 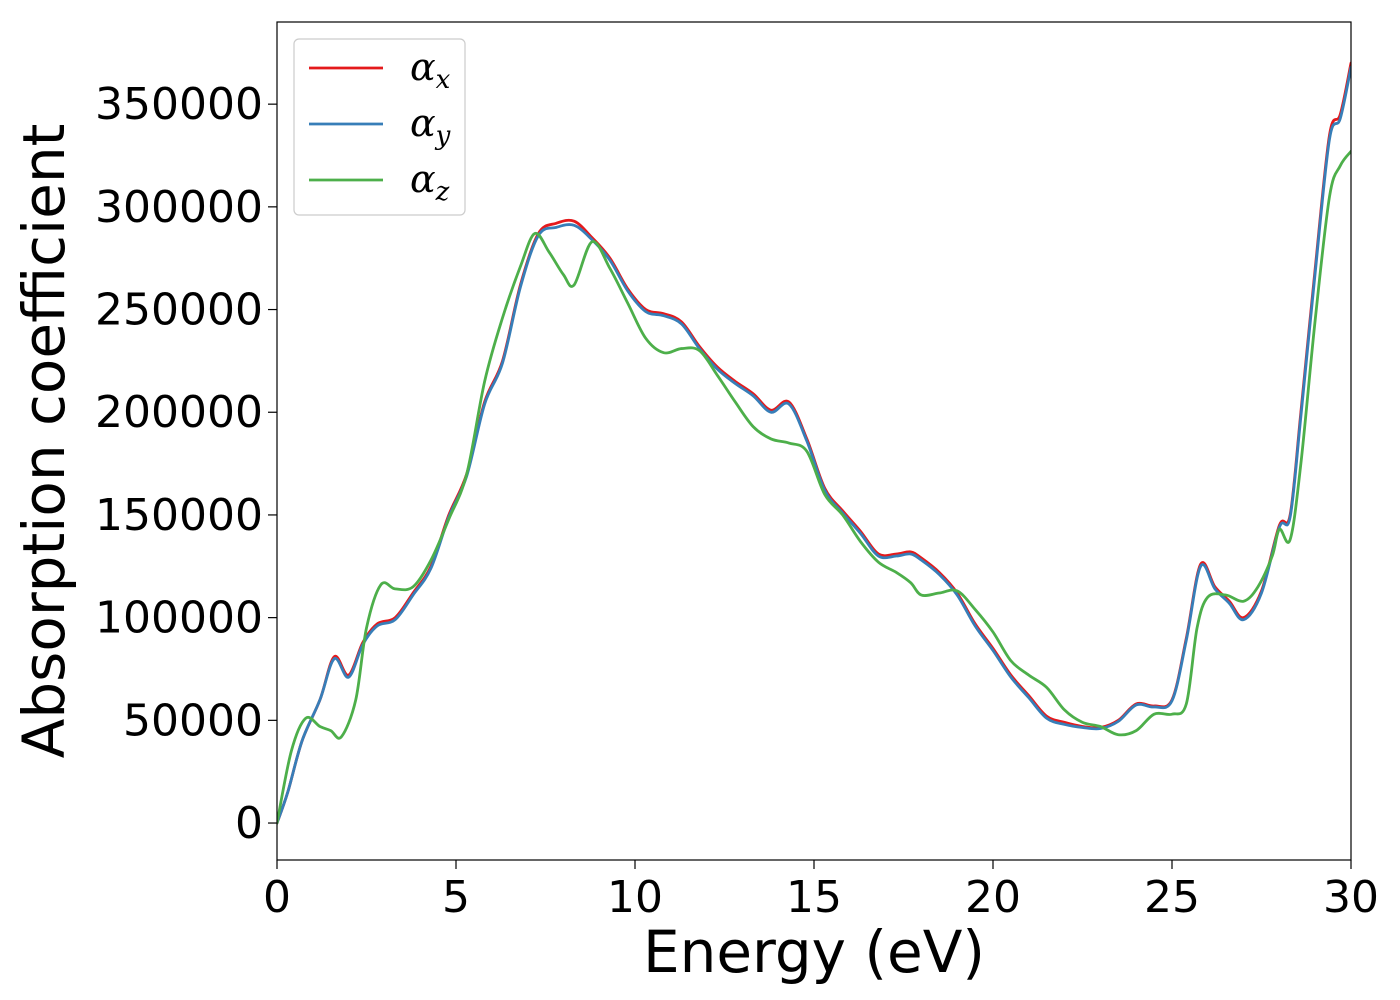 I want to click on legend-label-x: αx, so click(x=430, y=70).